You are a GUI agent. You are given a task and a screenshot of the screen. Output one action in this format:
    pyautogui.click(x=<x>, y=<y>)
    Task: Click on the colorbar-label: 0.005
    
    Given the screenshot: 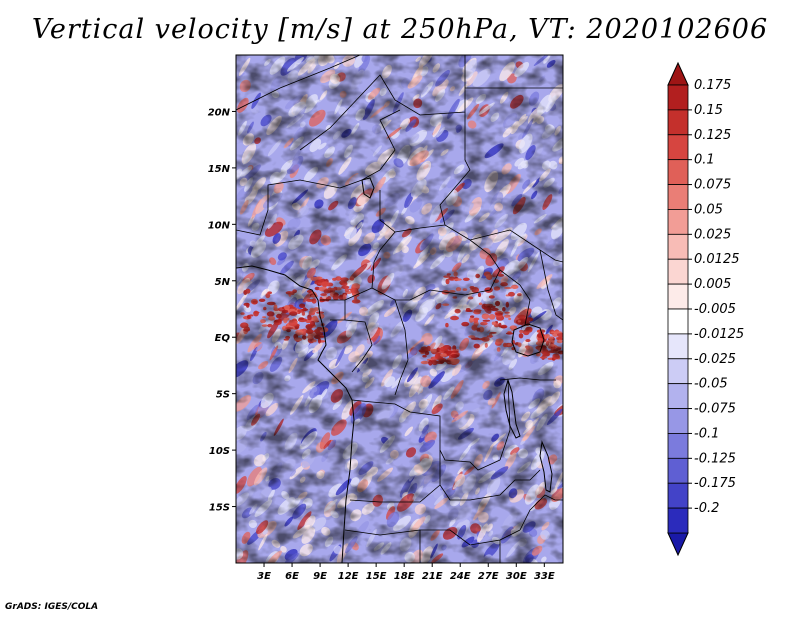 What is the action you would take?
    pyautogui.click(x=712, y=284)
    